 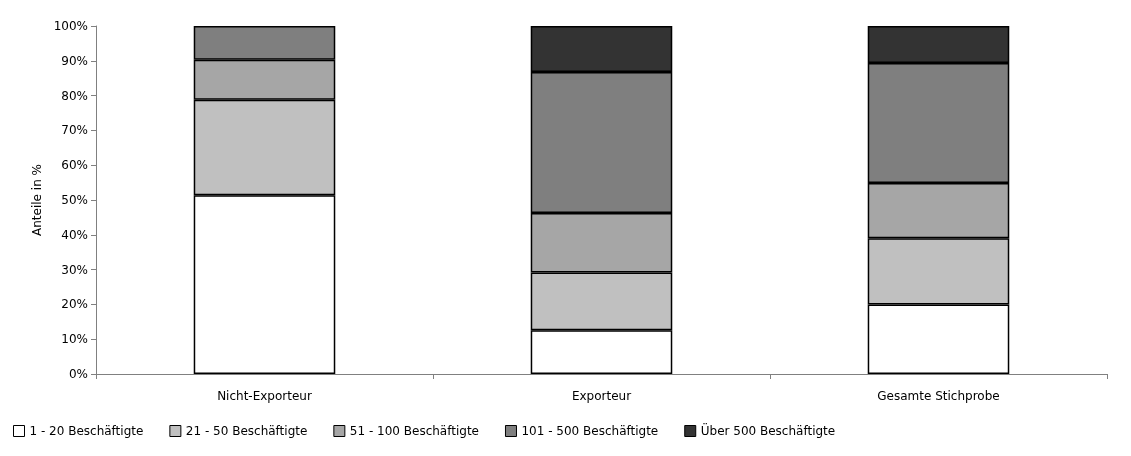 What do you see at coordinates (74, 60) in the screenshot?
I see `y-tick-label: 90%` at bounding box center [74, 60].